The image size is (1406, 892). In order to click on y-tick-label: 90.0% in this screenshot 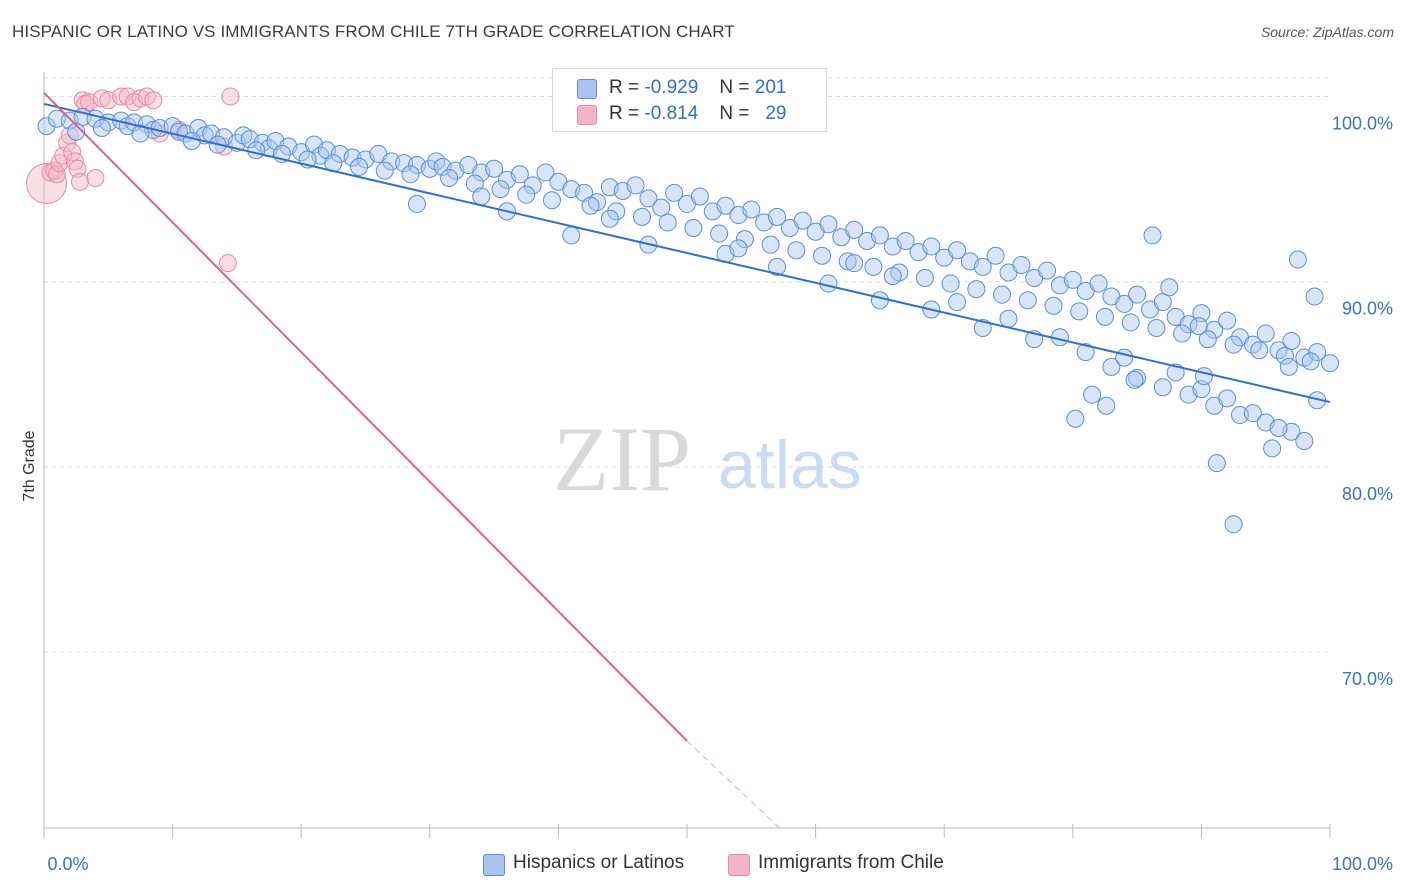, I will do `click(1367, 309)`.